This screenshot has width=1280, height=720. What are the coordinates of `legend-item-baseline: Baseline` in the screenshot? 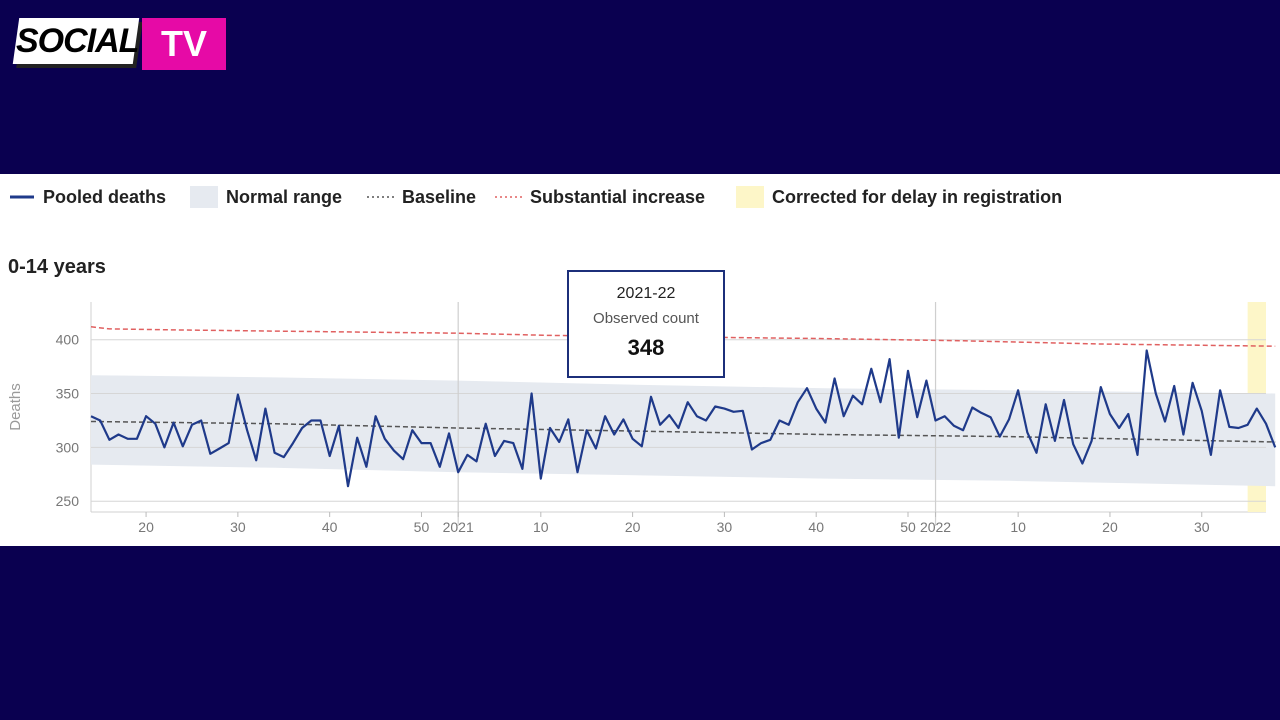 It's located at (421, 197).